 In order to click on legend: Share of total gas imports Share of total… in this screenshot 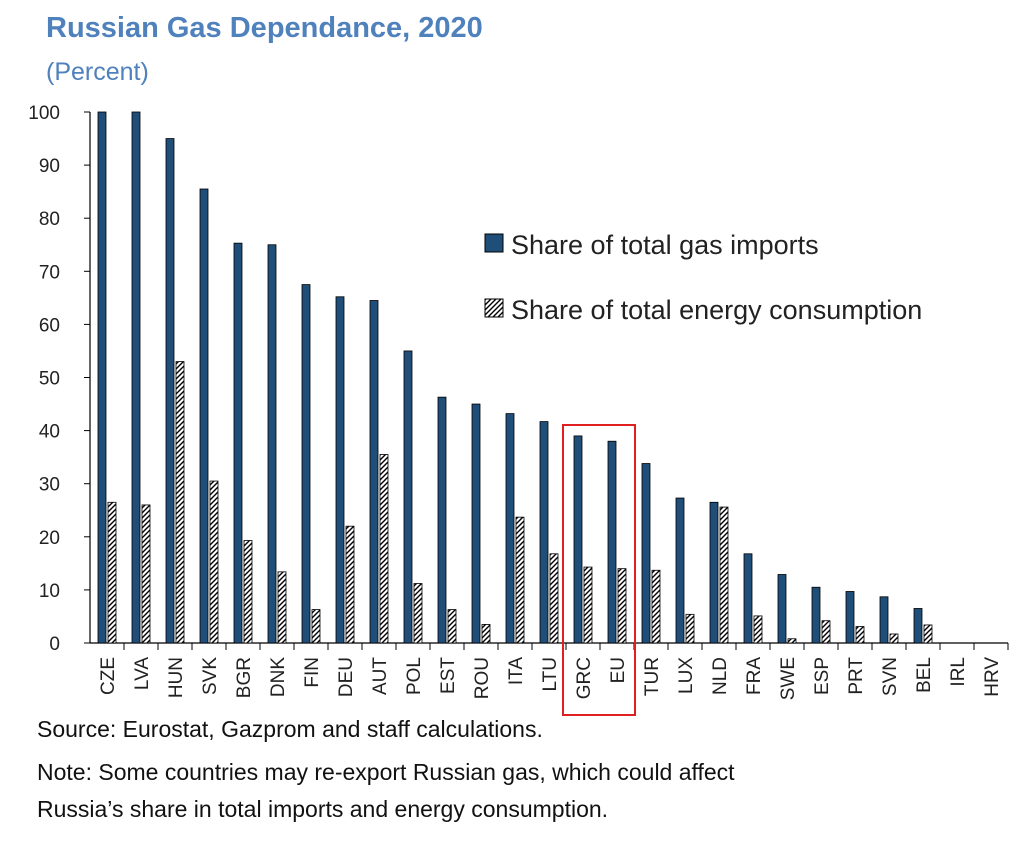, I will do `click(703, 277)`.